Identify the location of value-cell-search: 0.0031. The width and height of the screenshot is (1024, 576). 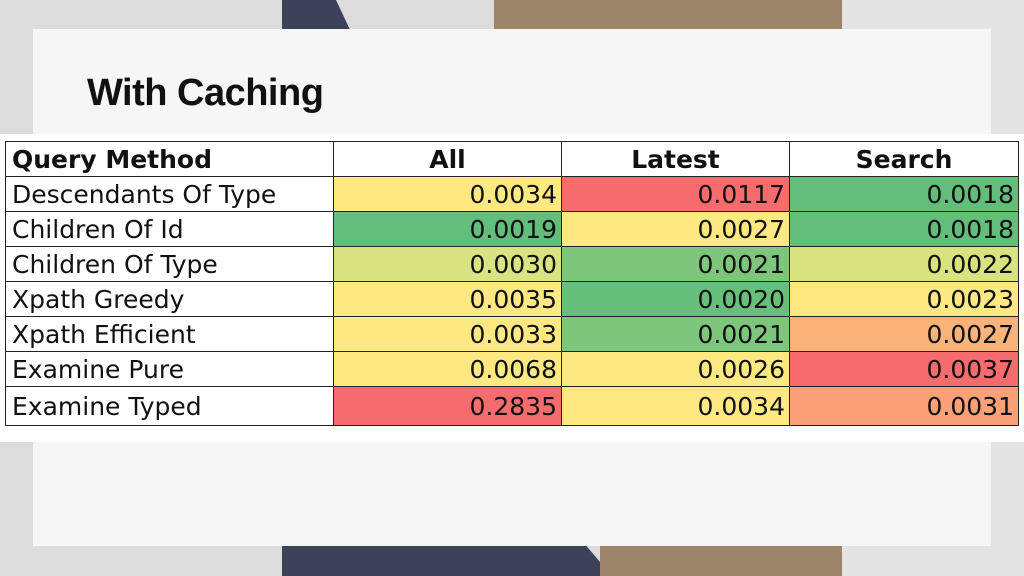
(904, 406).